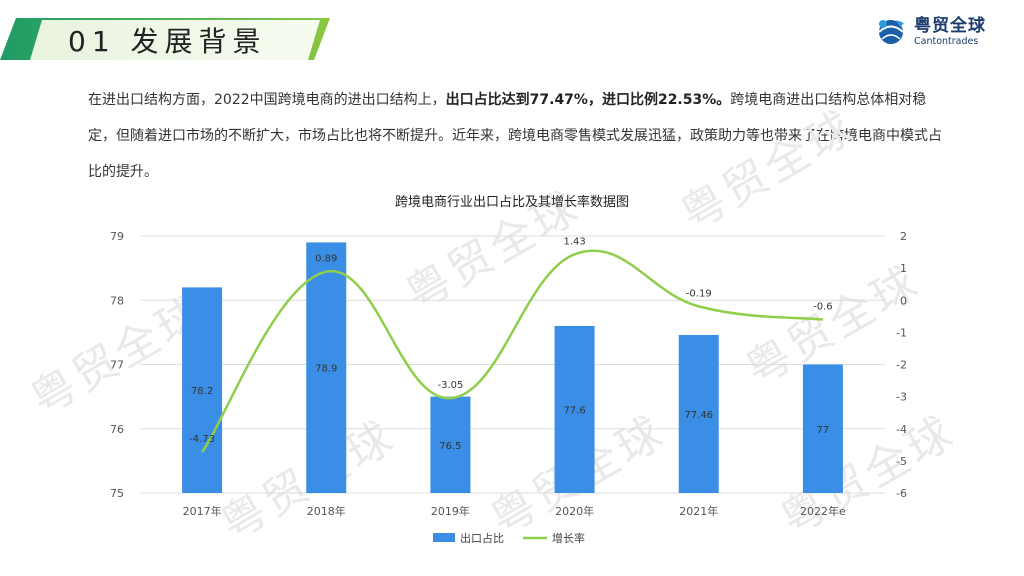  What do you see at coordinates (574, 511) in the screenshot?
I see `x-axis-tick-label: 2020年` at bounding box center [574, 511].